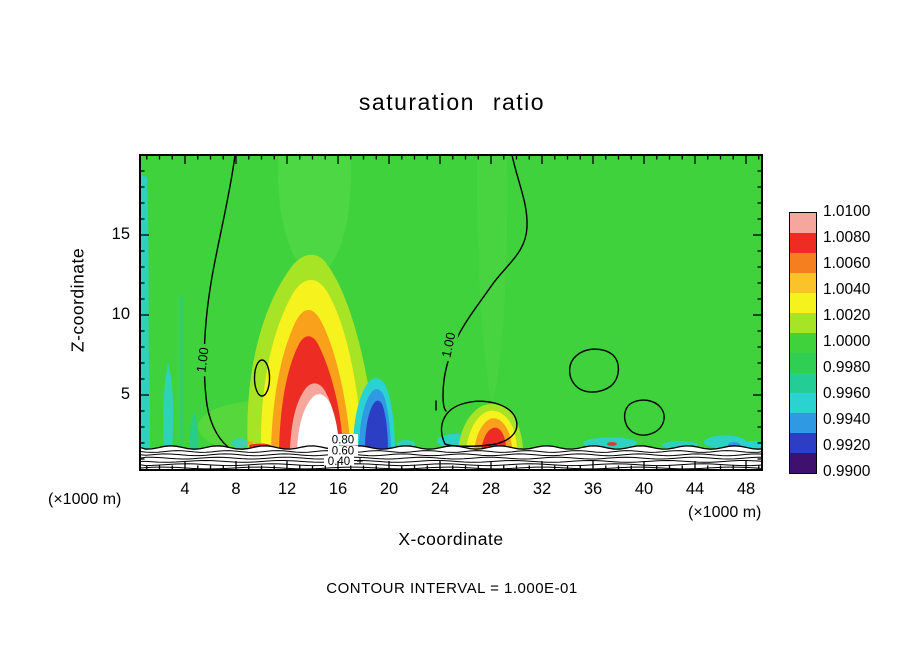 Image resolution: width=904 pixels, height=654 pixels. What do you see at coordinates (338, 489) in the screenshot?
I see `x-tick-label: 16` at bounding box center [338, 489].